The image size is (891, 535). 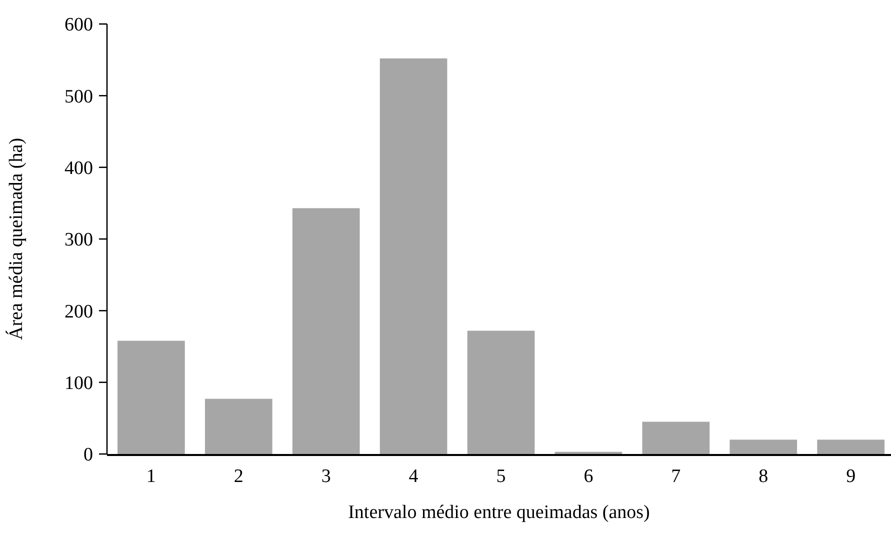 What do you see at coordinates (501, 476) in the screenshot?
I see `x-tick-label: 5` at bounding box center [501, 476].